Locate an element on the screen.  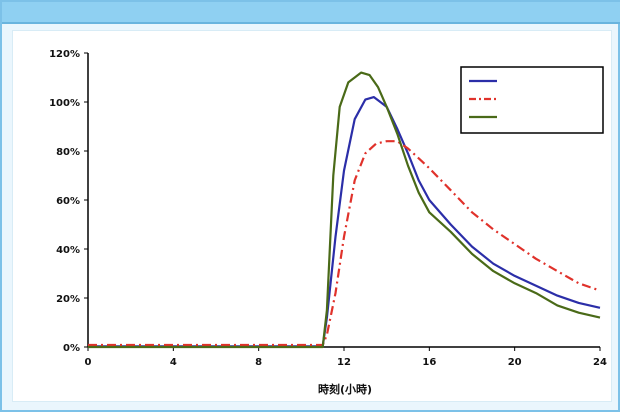
legend is located at coordinates (532, 100).